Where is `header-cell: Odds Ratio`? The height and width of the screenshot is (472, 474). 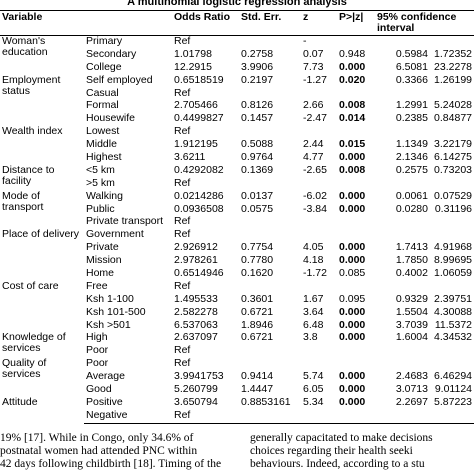
header-cell: Odds Ratio is located at coordinates (205, 23).